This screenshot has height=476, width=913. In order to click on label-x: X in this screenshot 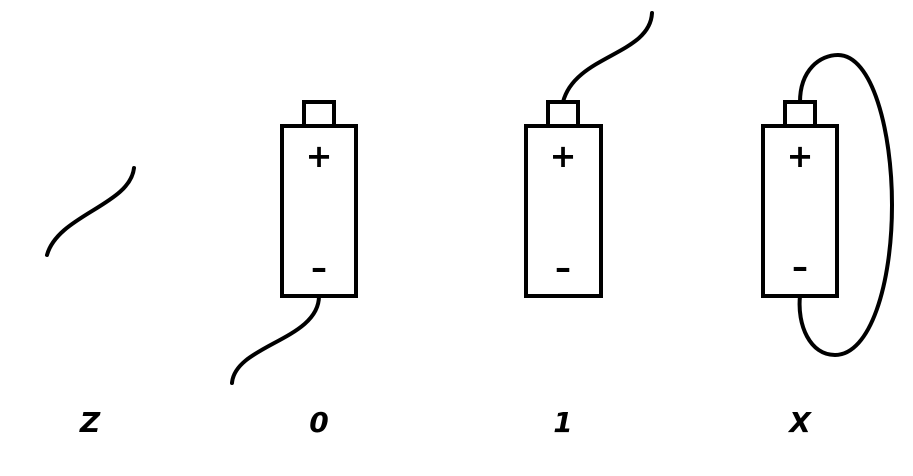, I will do `click(799, 422)`.